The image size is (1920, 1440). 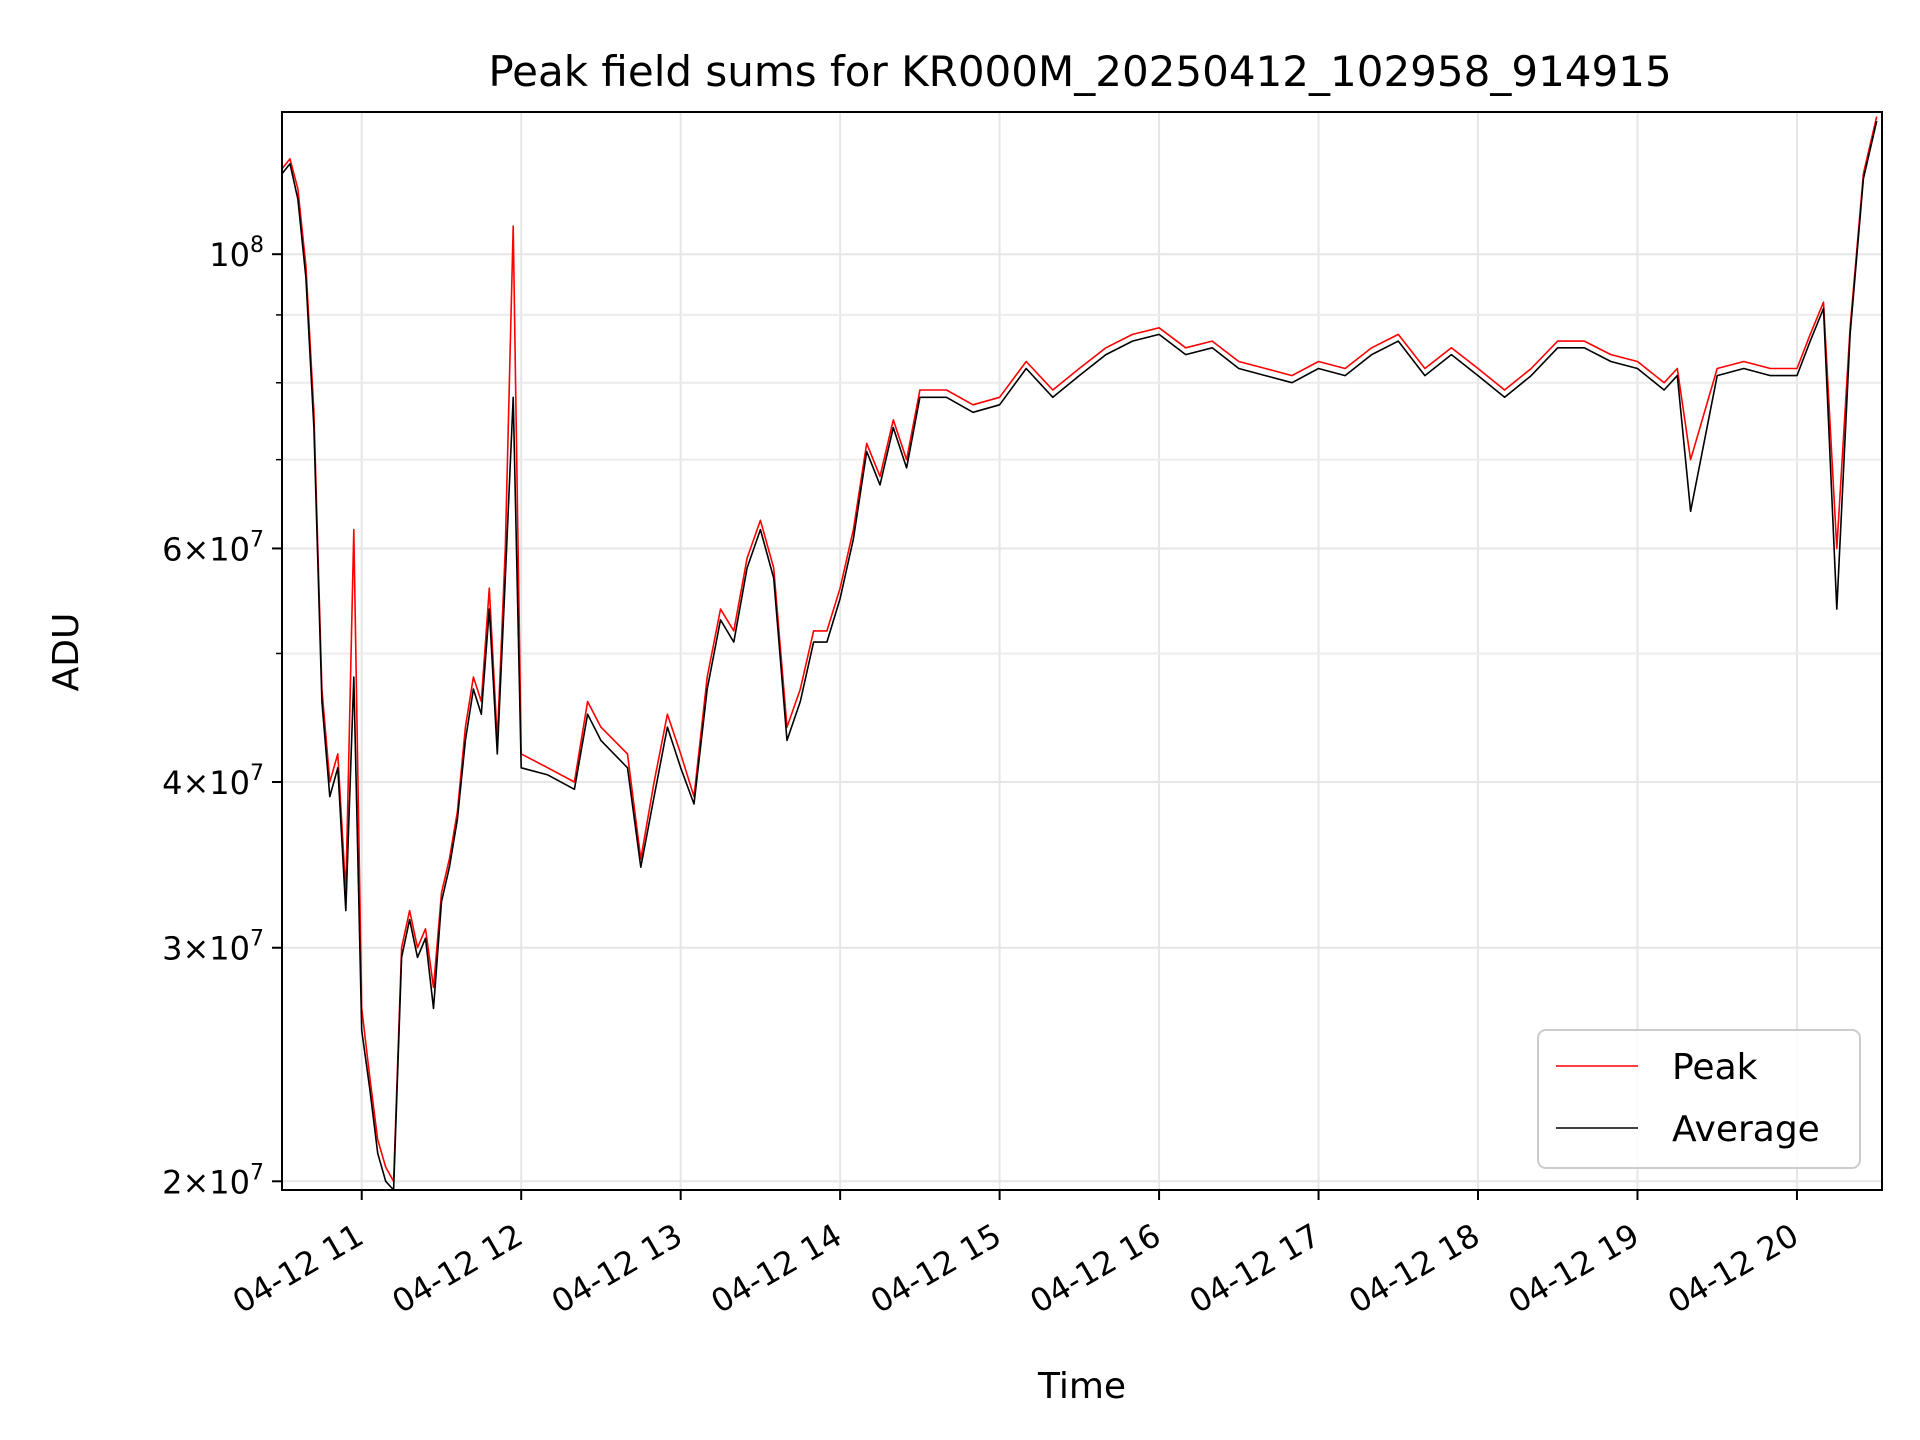 What do you see at coordinates (1746, 1129) in the screenshot?
I see `legend-label-average: Average` at bounding box center [1746, 1129].